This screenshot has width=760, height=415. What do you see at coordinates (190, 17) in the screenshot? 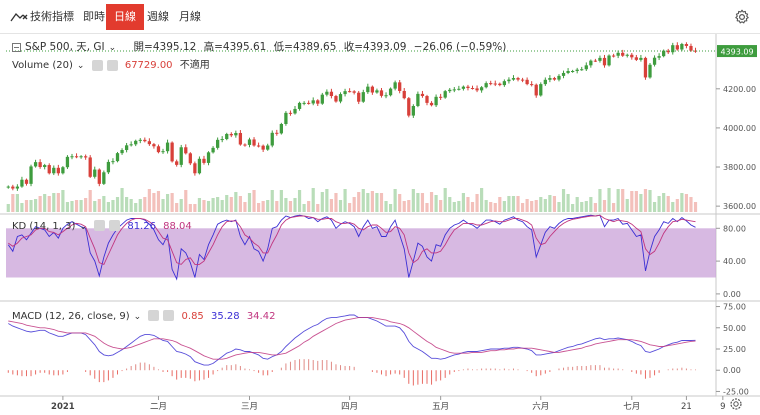
I see `tab-monthly: 月線` at bounding box center [190, 17].